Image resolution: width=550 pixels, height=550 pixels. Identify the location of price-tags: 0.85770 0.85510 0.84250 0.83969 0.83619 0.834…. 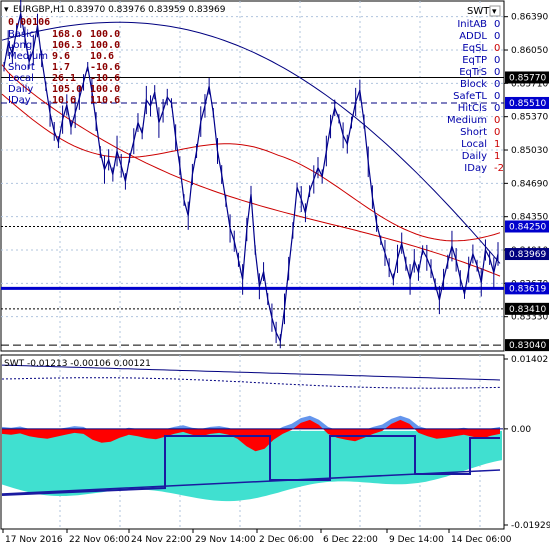
(527, 211).